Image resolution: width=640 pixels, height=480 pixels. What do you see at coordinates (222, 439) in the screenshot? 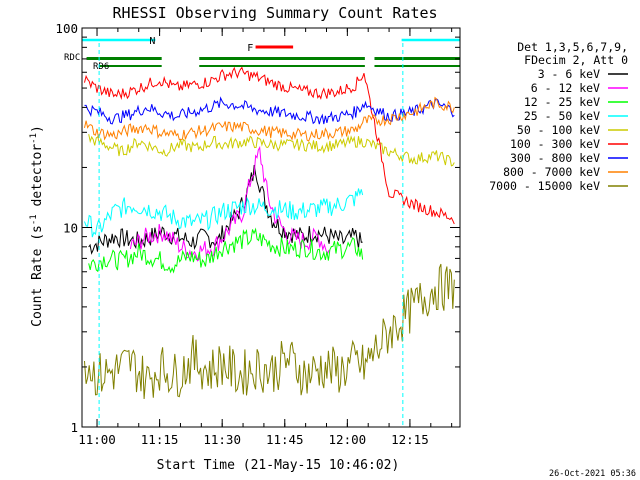
I see `x-tick-label-2: 11:30` at bounding box center [222, 439].